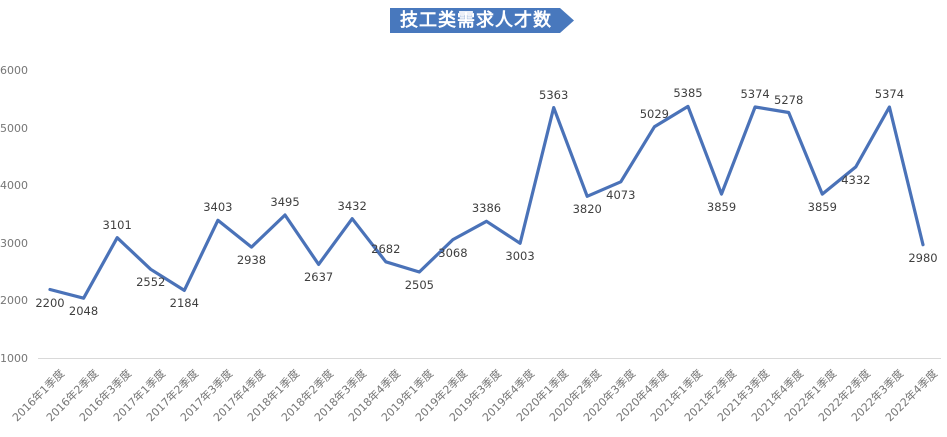  Describe the element at coordinates (83, 311) in the screenshot. I see `data-label: 2048` at that location.